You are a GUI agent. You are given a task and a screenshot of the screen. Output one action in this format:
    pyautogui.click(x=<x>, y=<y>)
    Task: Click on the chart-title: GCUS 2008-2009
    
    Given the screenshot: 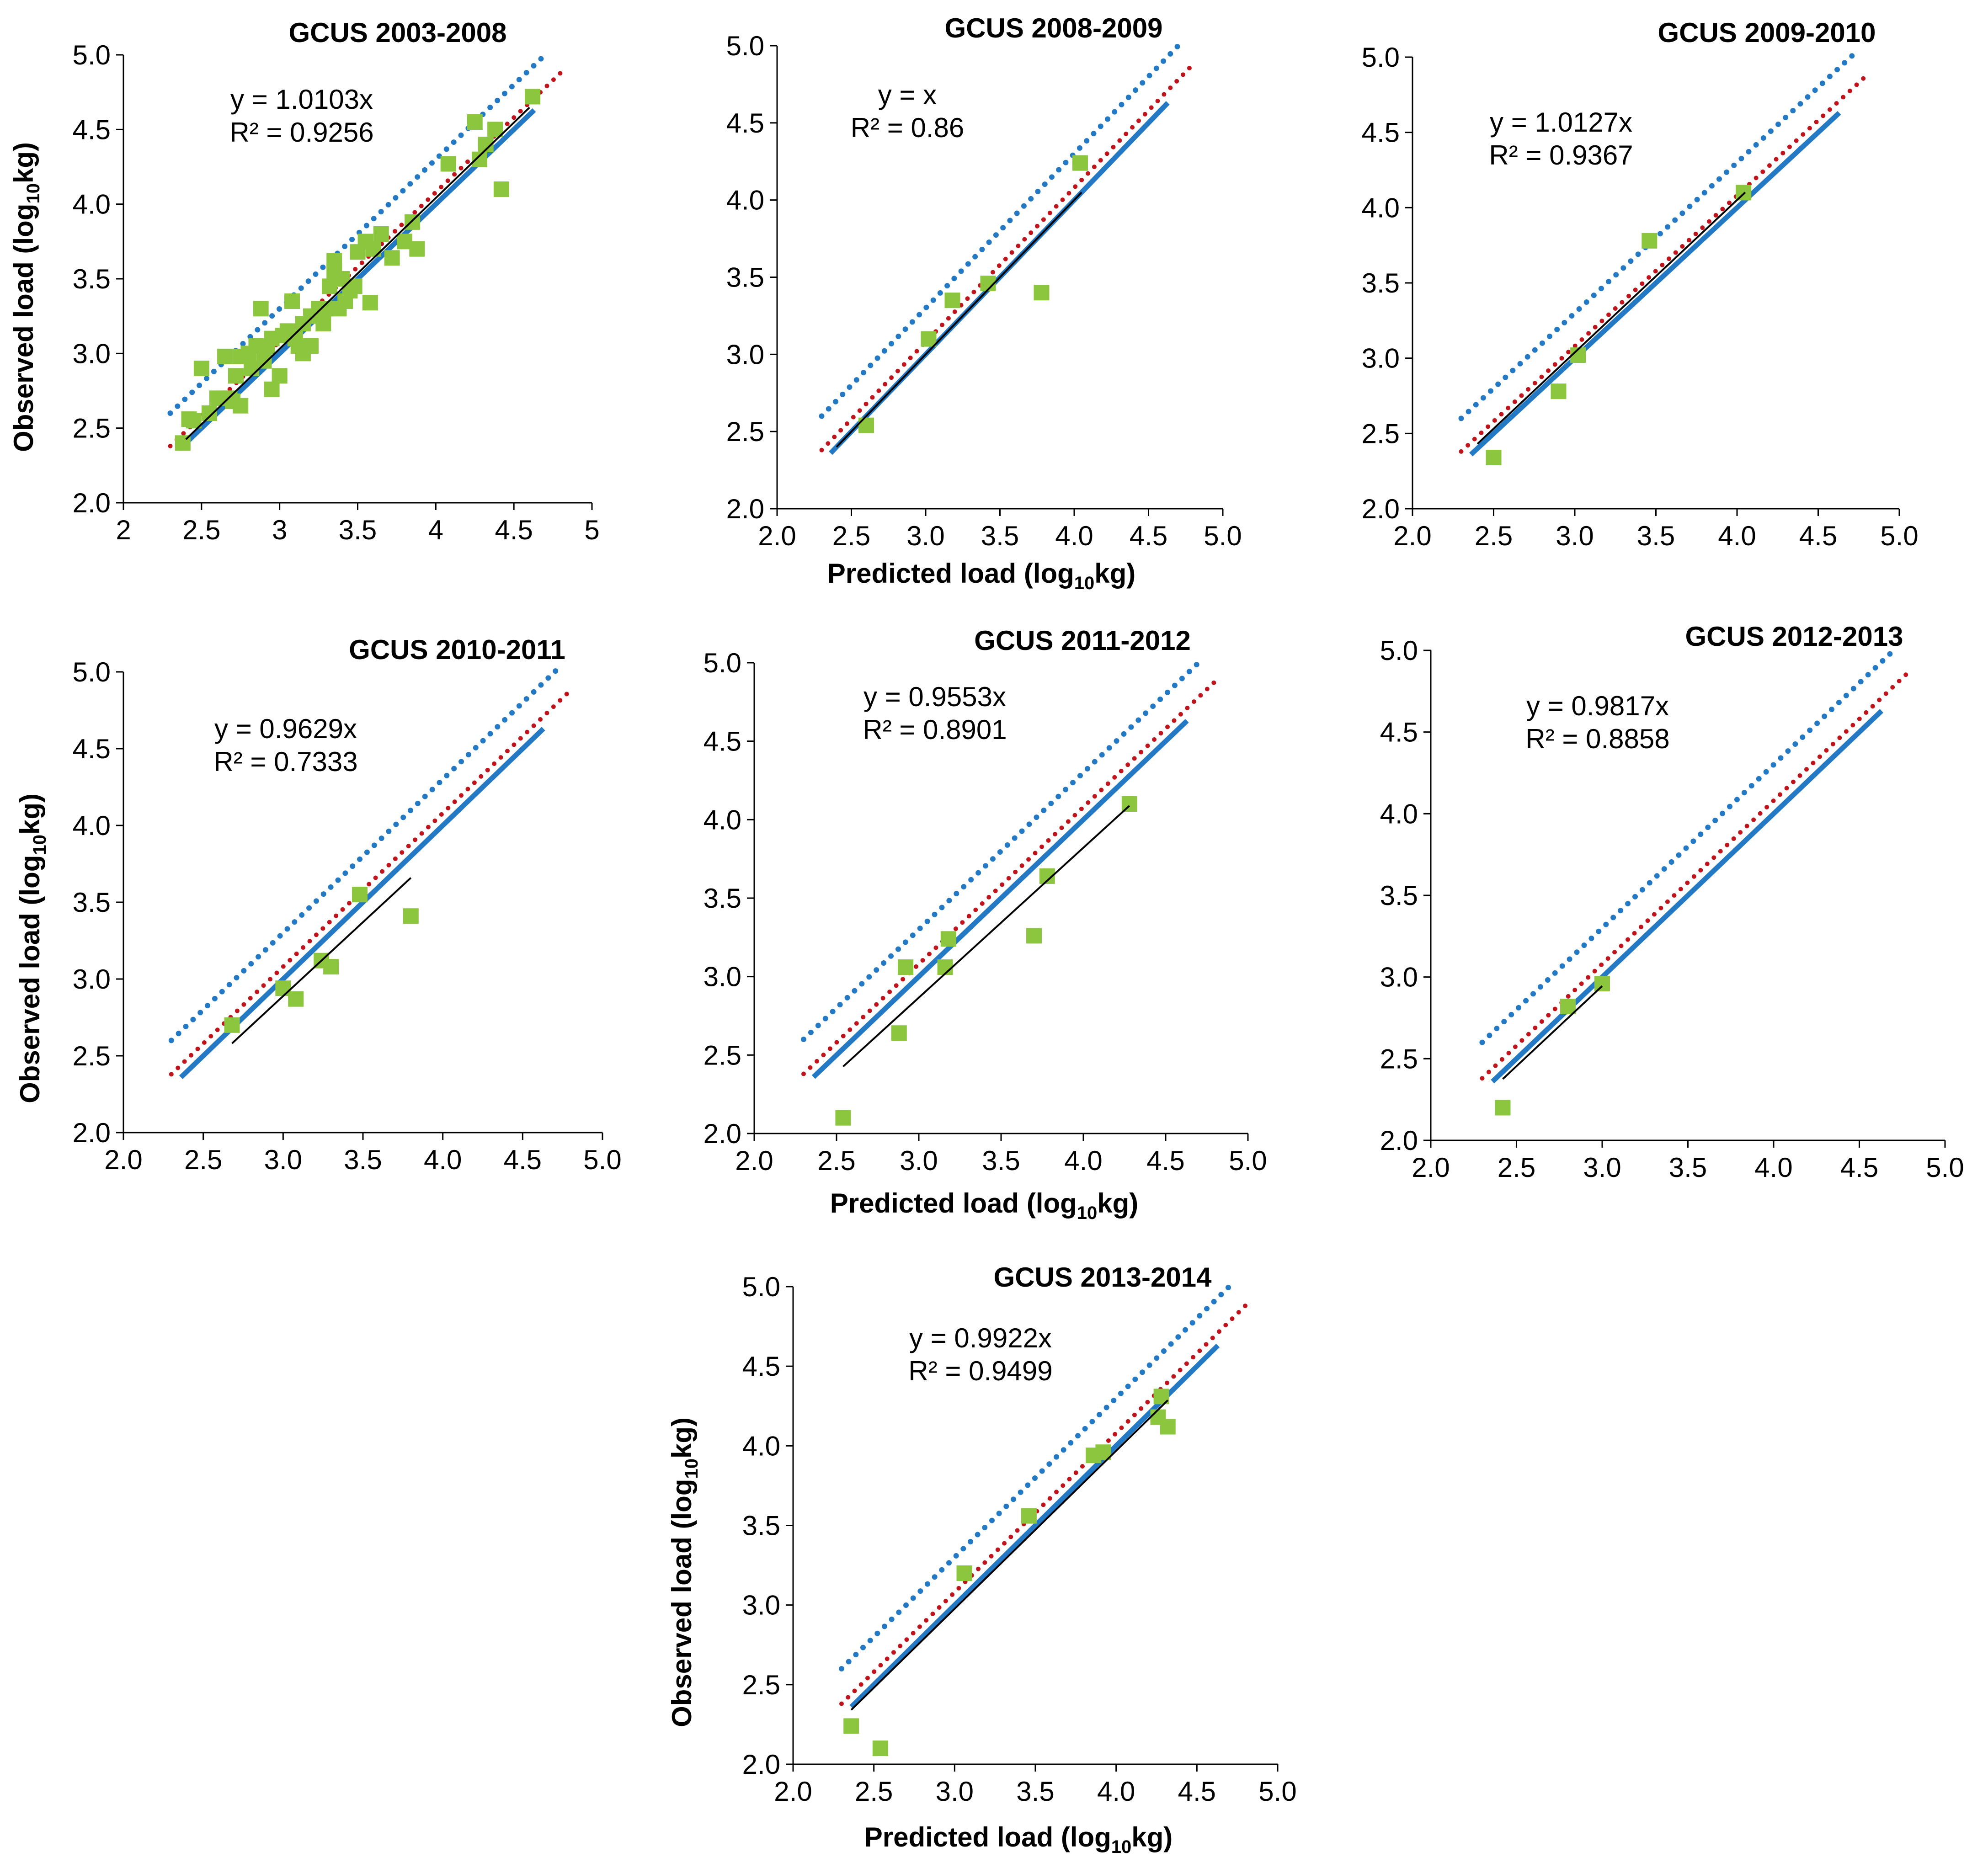 What is the action you would take?
    pyautogui.click(x=1054, y=28)
    